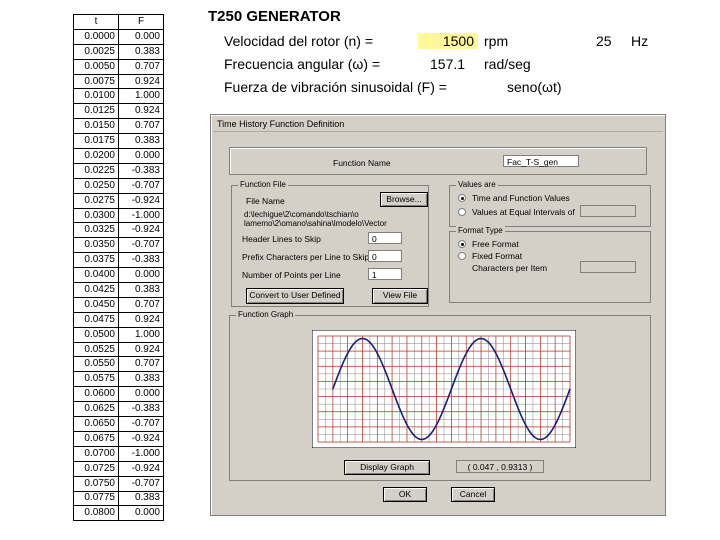 This screenshot has width=720, height=540. Describe the element at coordinates (604, 41) in the screenshot. I see `frequency-hz-value: 25` at that location.